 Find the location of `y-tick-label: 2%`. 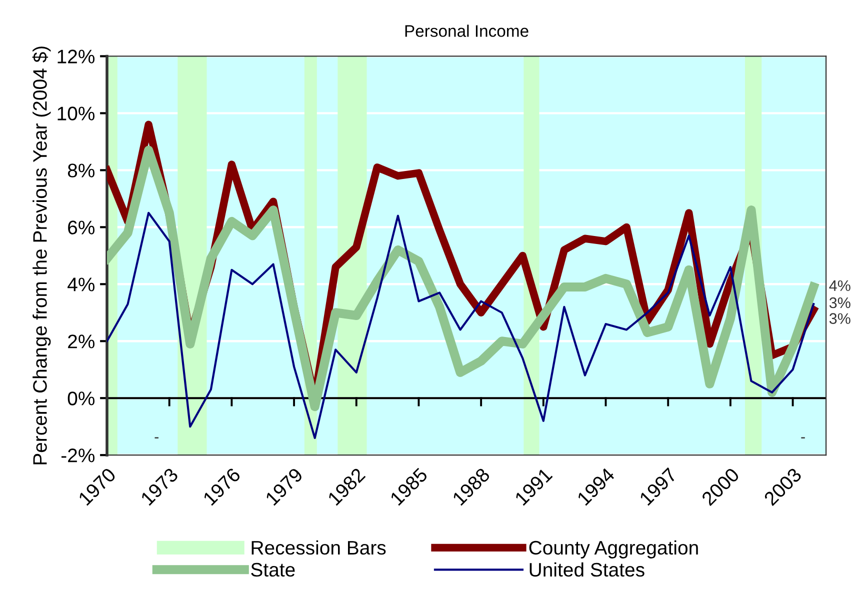

y-tick-label: 2% is located at coordinates (81, 341).